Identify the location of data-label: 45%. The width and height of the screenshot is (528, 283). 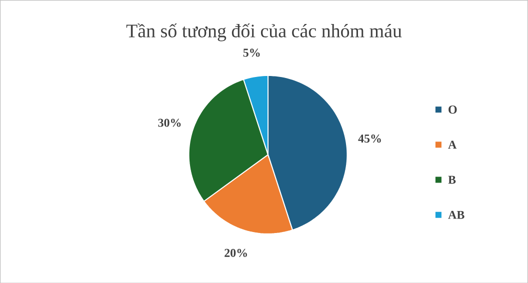
(369, 138).